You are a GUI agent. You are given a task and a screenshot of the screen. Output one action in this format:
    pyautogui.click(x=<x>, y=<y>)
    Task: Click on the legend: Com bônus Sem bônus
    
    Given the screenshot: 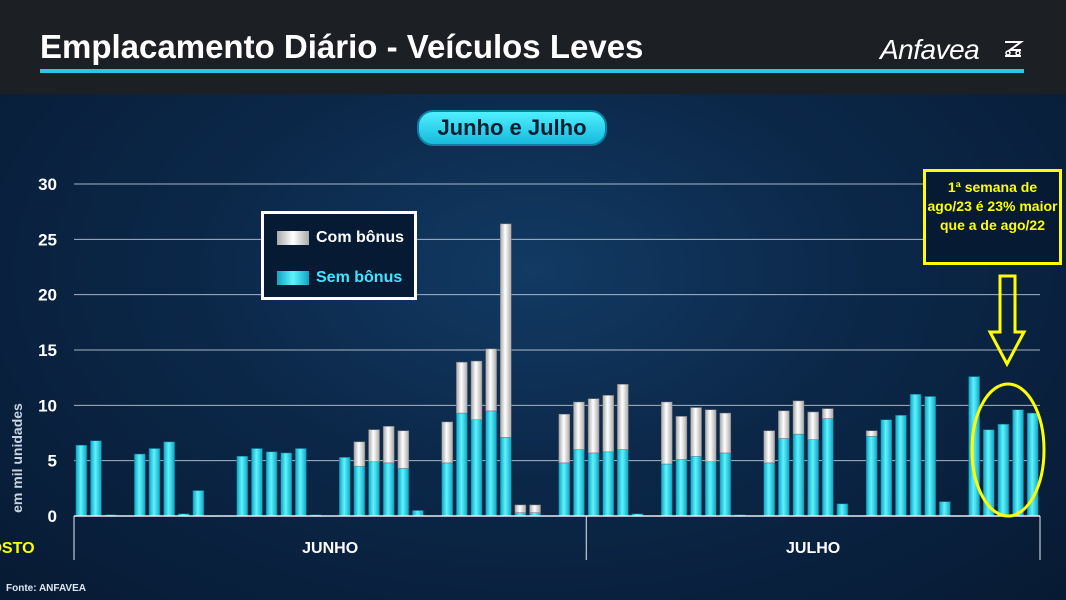 What is the action you would take?
    pyautogui.click(x=339, y=255)
    